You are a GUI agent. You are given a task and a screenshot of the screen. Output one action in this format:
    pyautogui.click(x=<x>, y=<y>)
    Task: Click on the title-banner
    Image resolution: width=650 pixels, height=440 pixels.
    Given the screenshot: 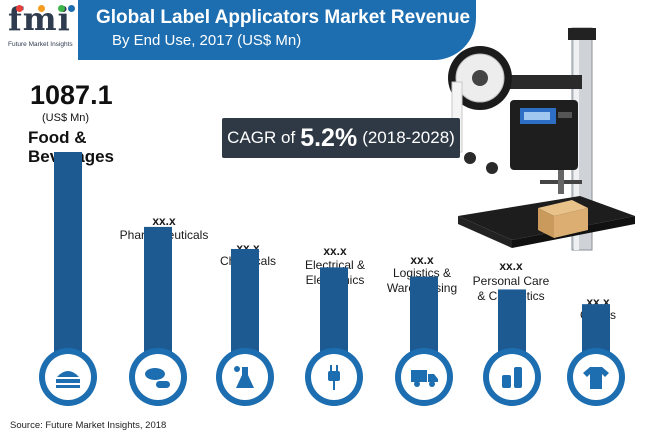 What is the action you would take?
    pyautogui.click(x=277, y=30)
    